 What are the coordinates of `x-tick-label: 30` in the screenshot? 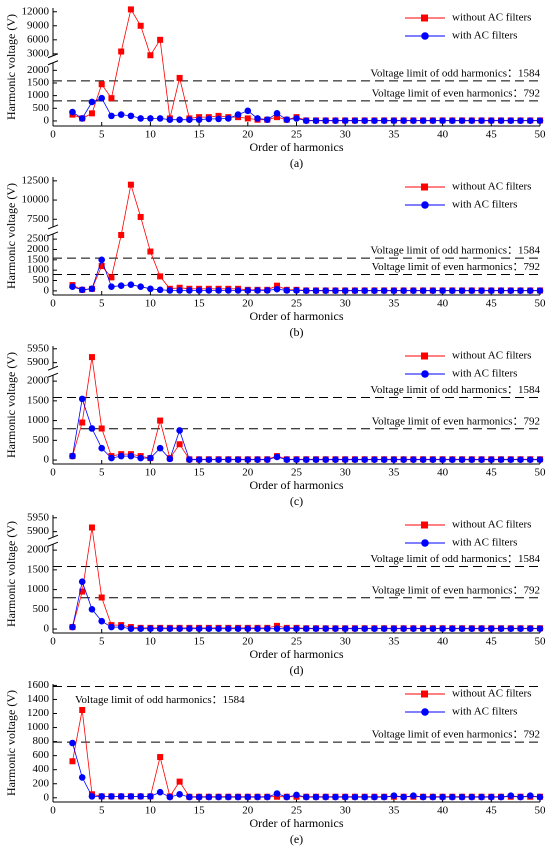 It's located at (346, 811).